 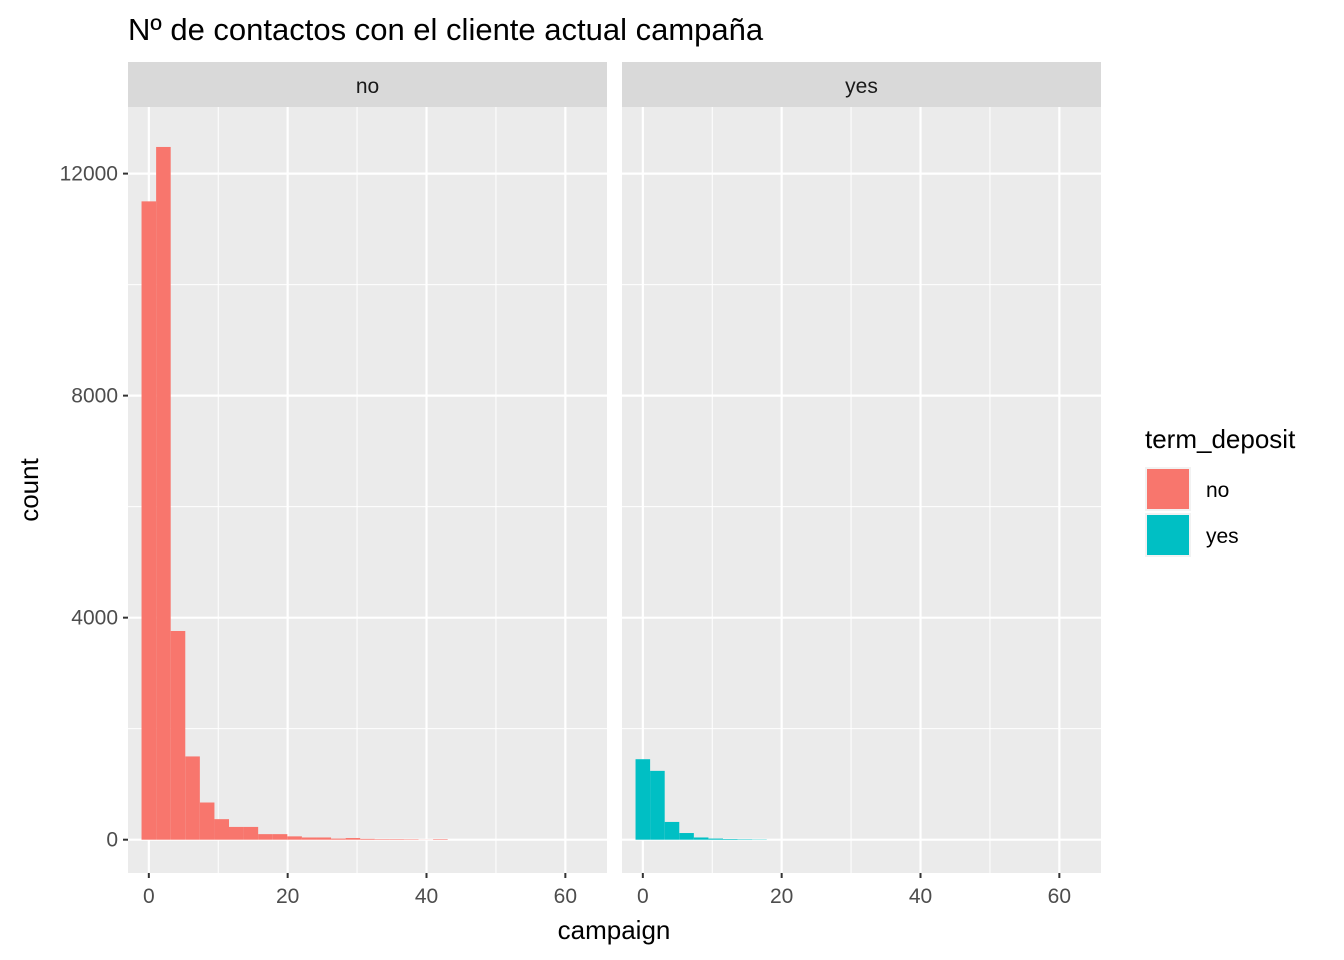 What do you see at coordinates (89, 174) in the screenshot?
I see `y-tick-label: 12000` at bounding box center [89, 174].